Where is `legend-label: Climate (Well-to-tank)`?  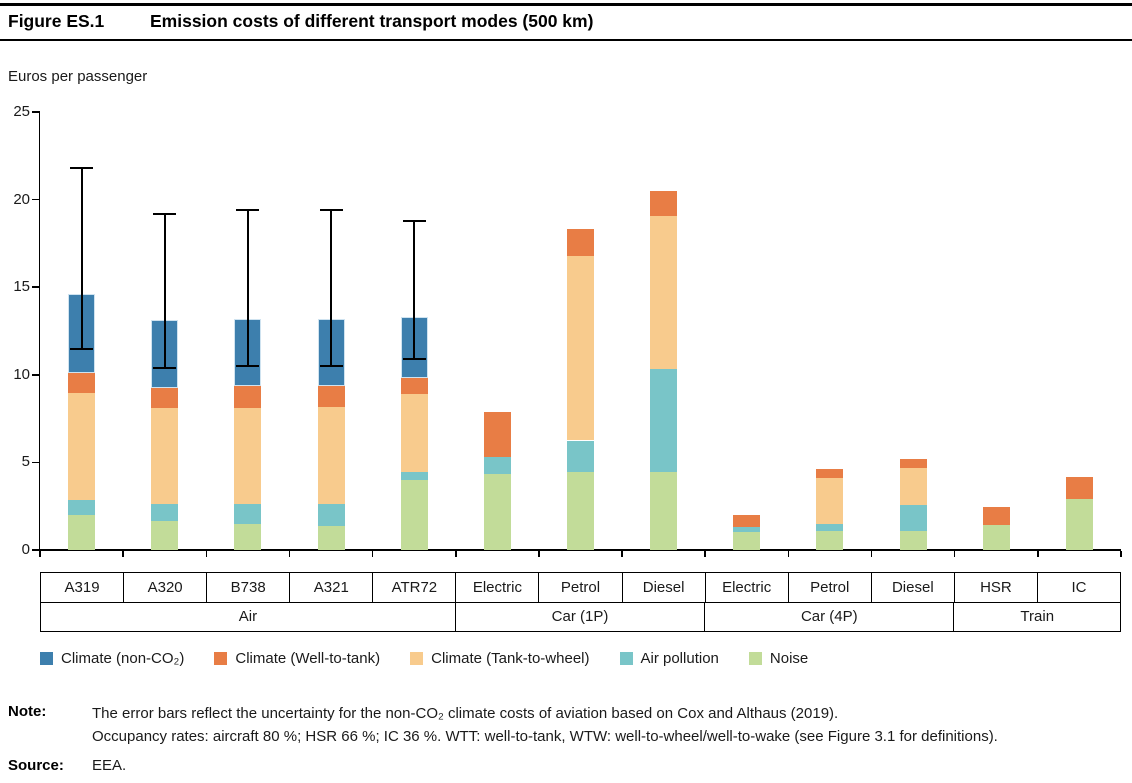
legend-label: Climate (Well-to-tank) is located at coordinates (308, 658).